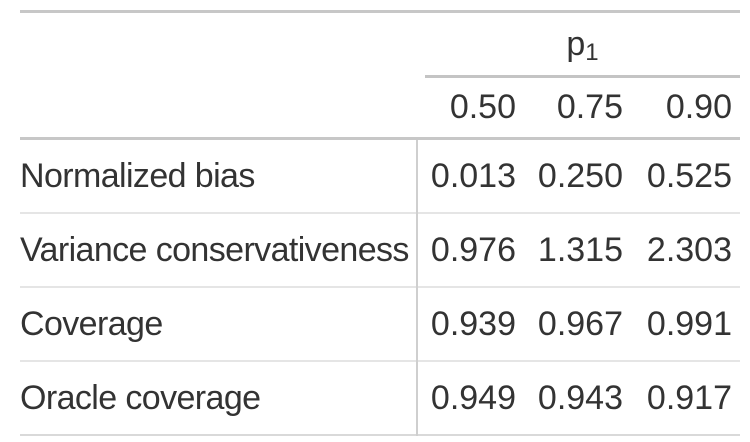  I want to click on row-label: Coverage, so click(219, 323).